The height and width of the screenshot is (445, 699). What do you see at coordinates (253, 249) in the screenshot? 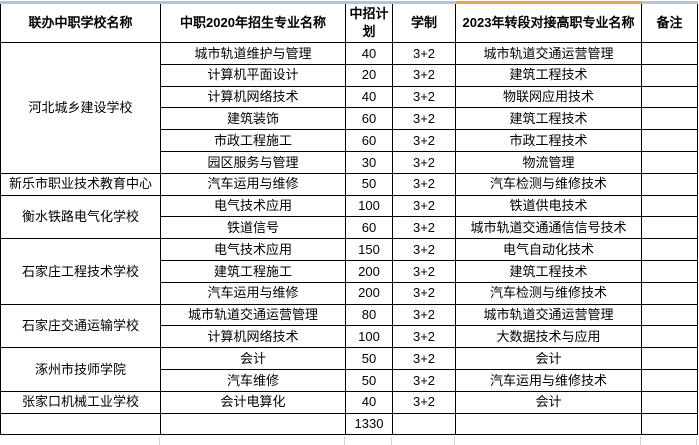
I see `major-cell: 电气技术应用` at bounding box center [253, 249].